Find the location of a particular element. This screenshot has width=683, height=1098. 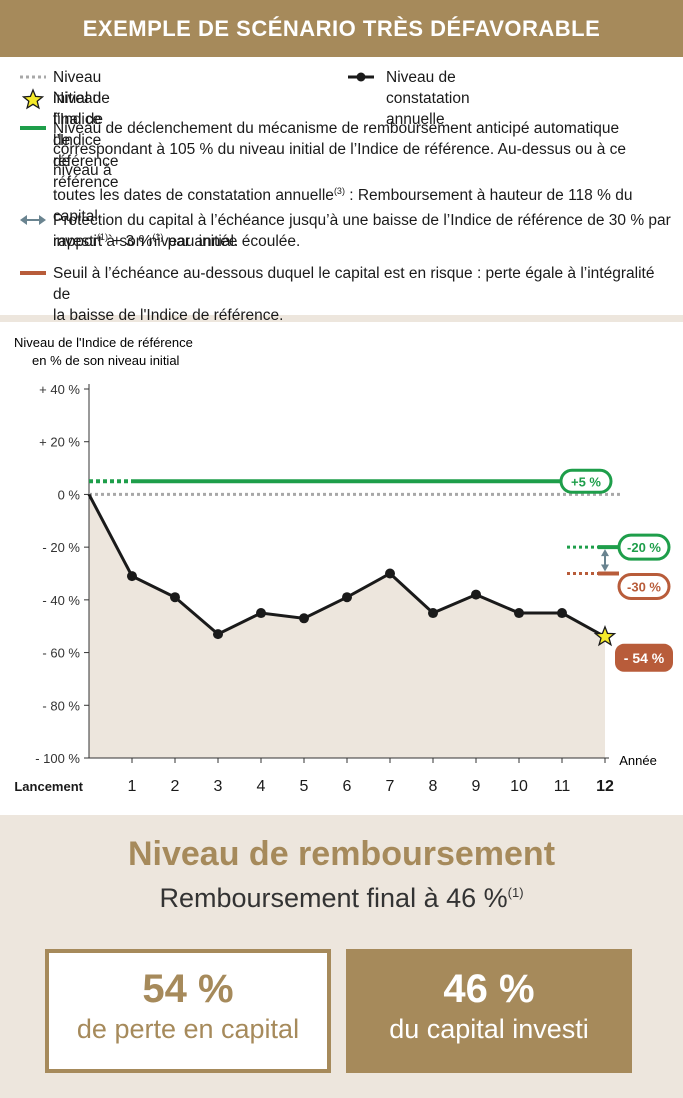

protection-badge is located at coordinates (644, 547).